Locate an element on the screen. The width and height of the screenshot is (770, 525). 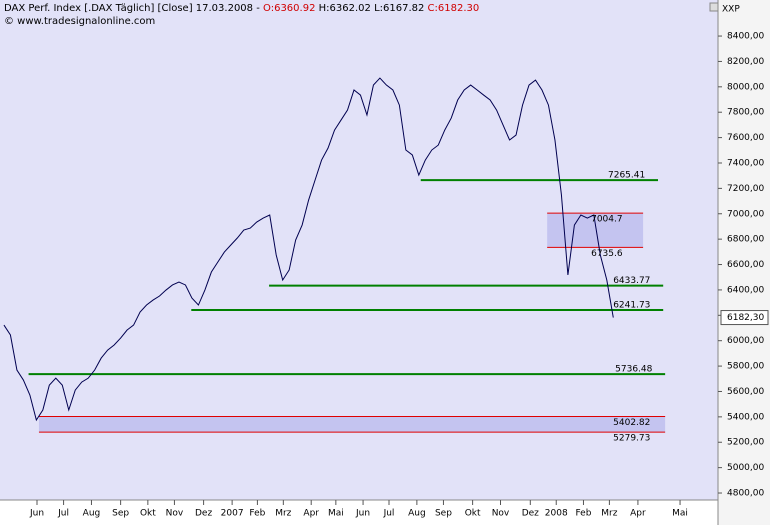
open: O:6360.92 is located at coordinates (289, 8).